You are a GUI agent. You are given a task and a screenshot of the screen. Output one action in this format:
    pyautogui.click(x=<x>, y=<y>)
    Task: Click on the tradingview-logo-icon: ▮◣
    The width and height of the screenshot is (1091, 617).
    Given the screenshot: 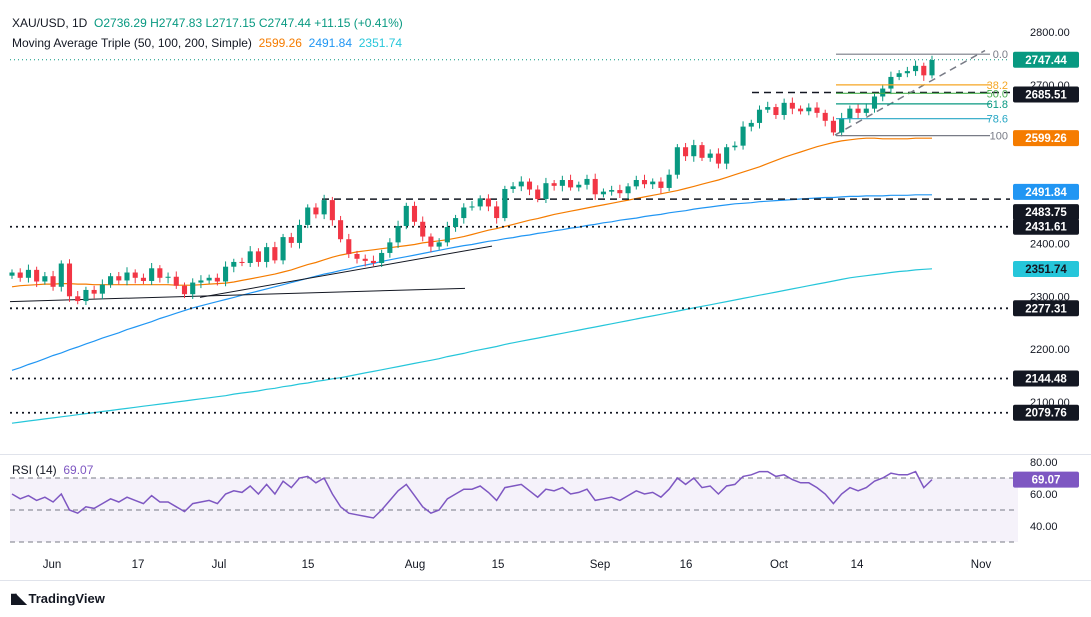 What is the action you would take?
    pyautogui.click(x=18, y=598)
    